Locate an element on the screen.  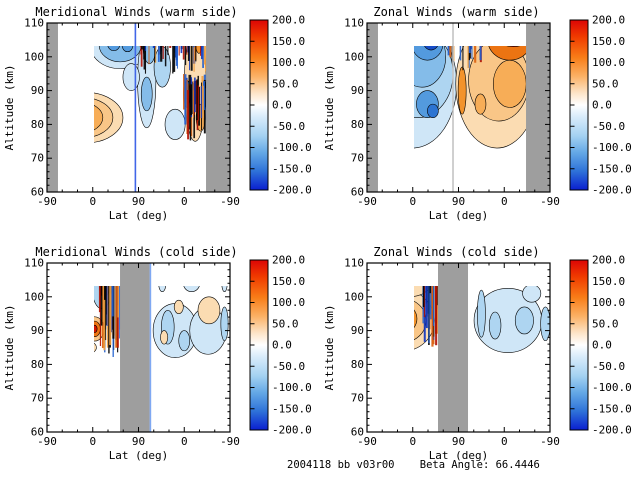
colorbar-tick-label: -50.0 is located at coordinates (608, 366).